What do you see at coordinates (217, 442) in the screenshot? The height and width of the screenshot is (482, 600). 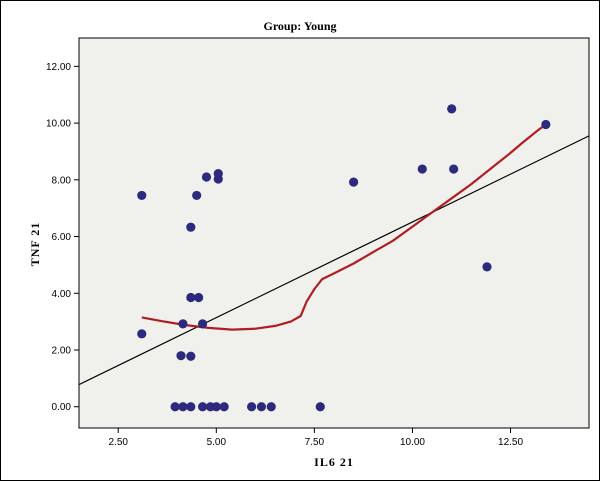 I see `x-tick-label: 5.00` at bounding box center [217, 442].